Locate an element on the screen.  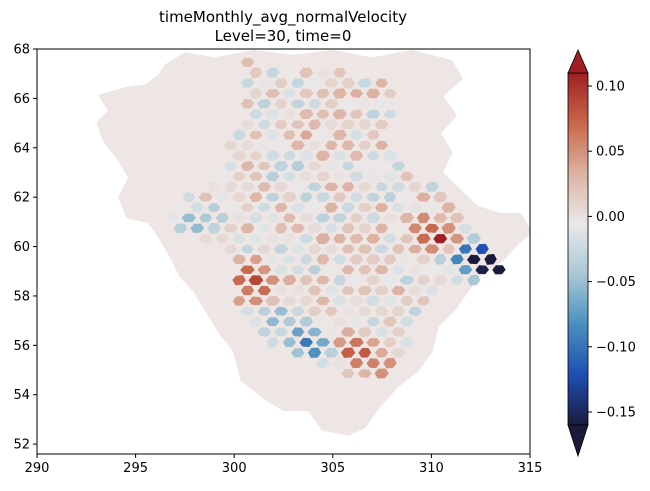
colorbar-gradient is located at coordinates (578, 249).